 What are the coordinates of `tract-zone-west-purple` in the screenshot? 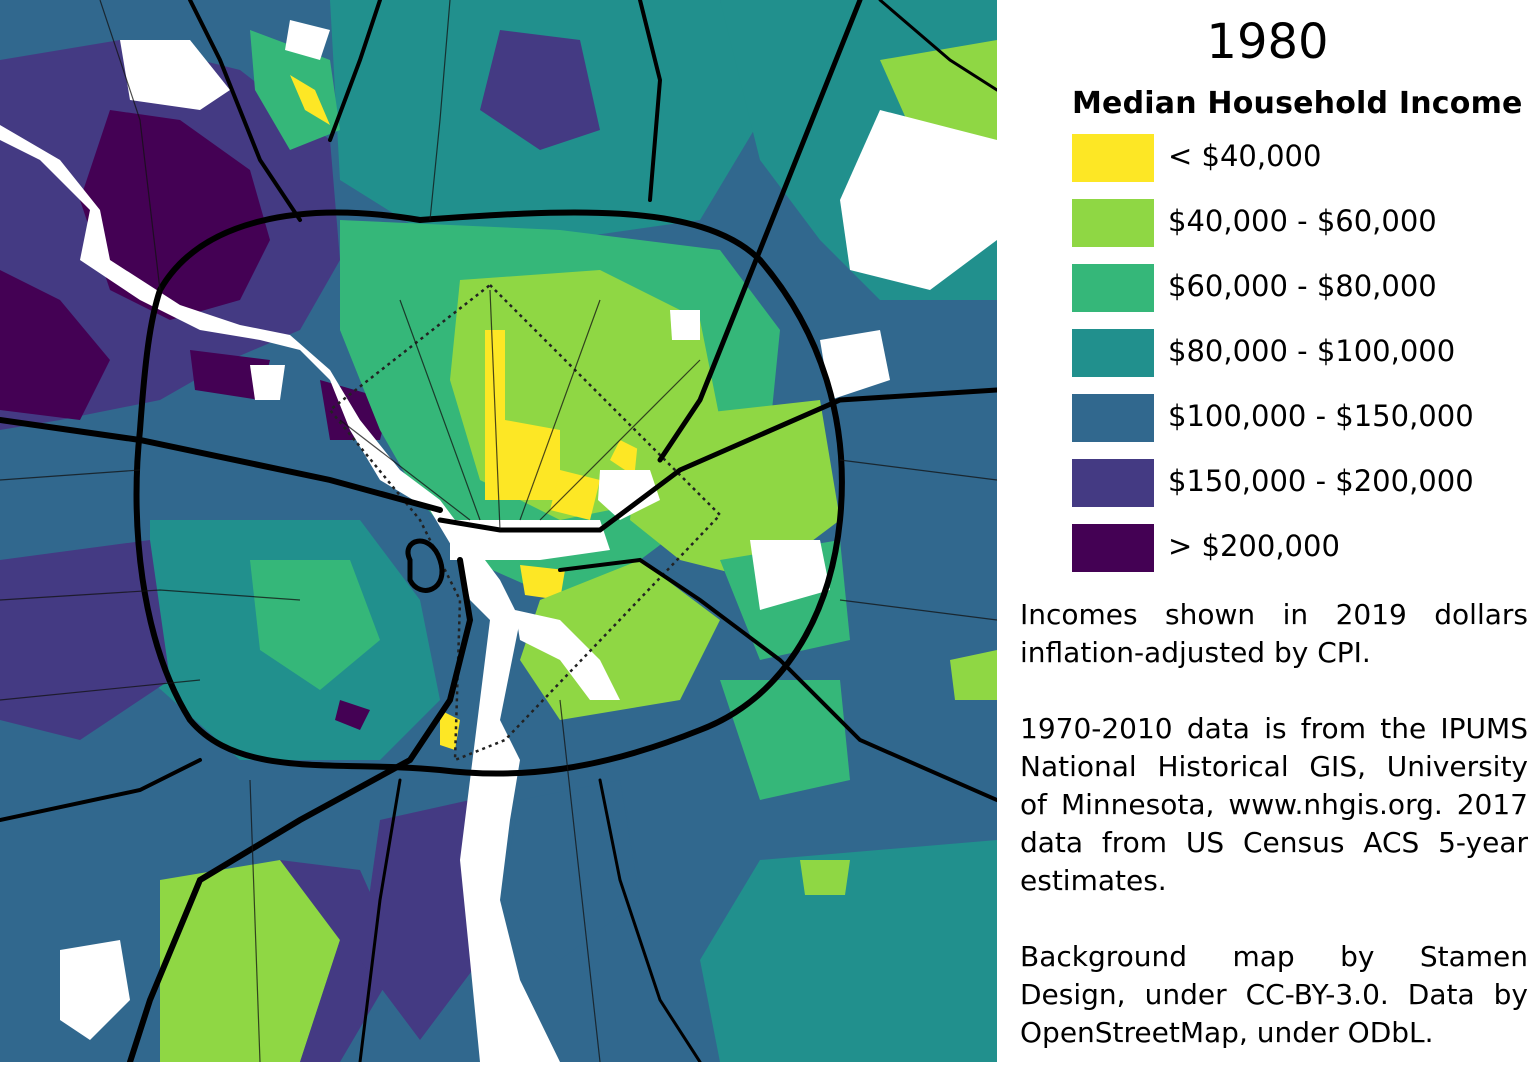 It's located at (85, 640).